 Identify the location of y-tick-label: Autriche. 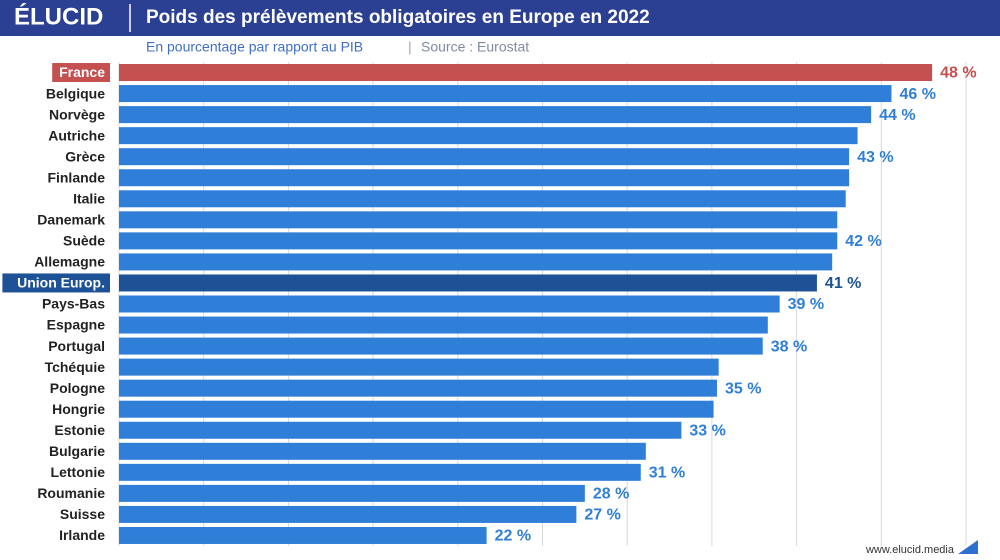
(76, 135).